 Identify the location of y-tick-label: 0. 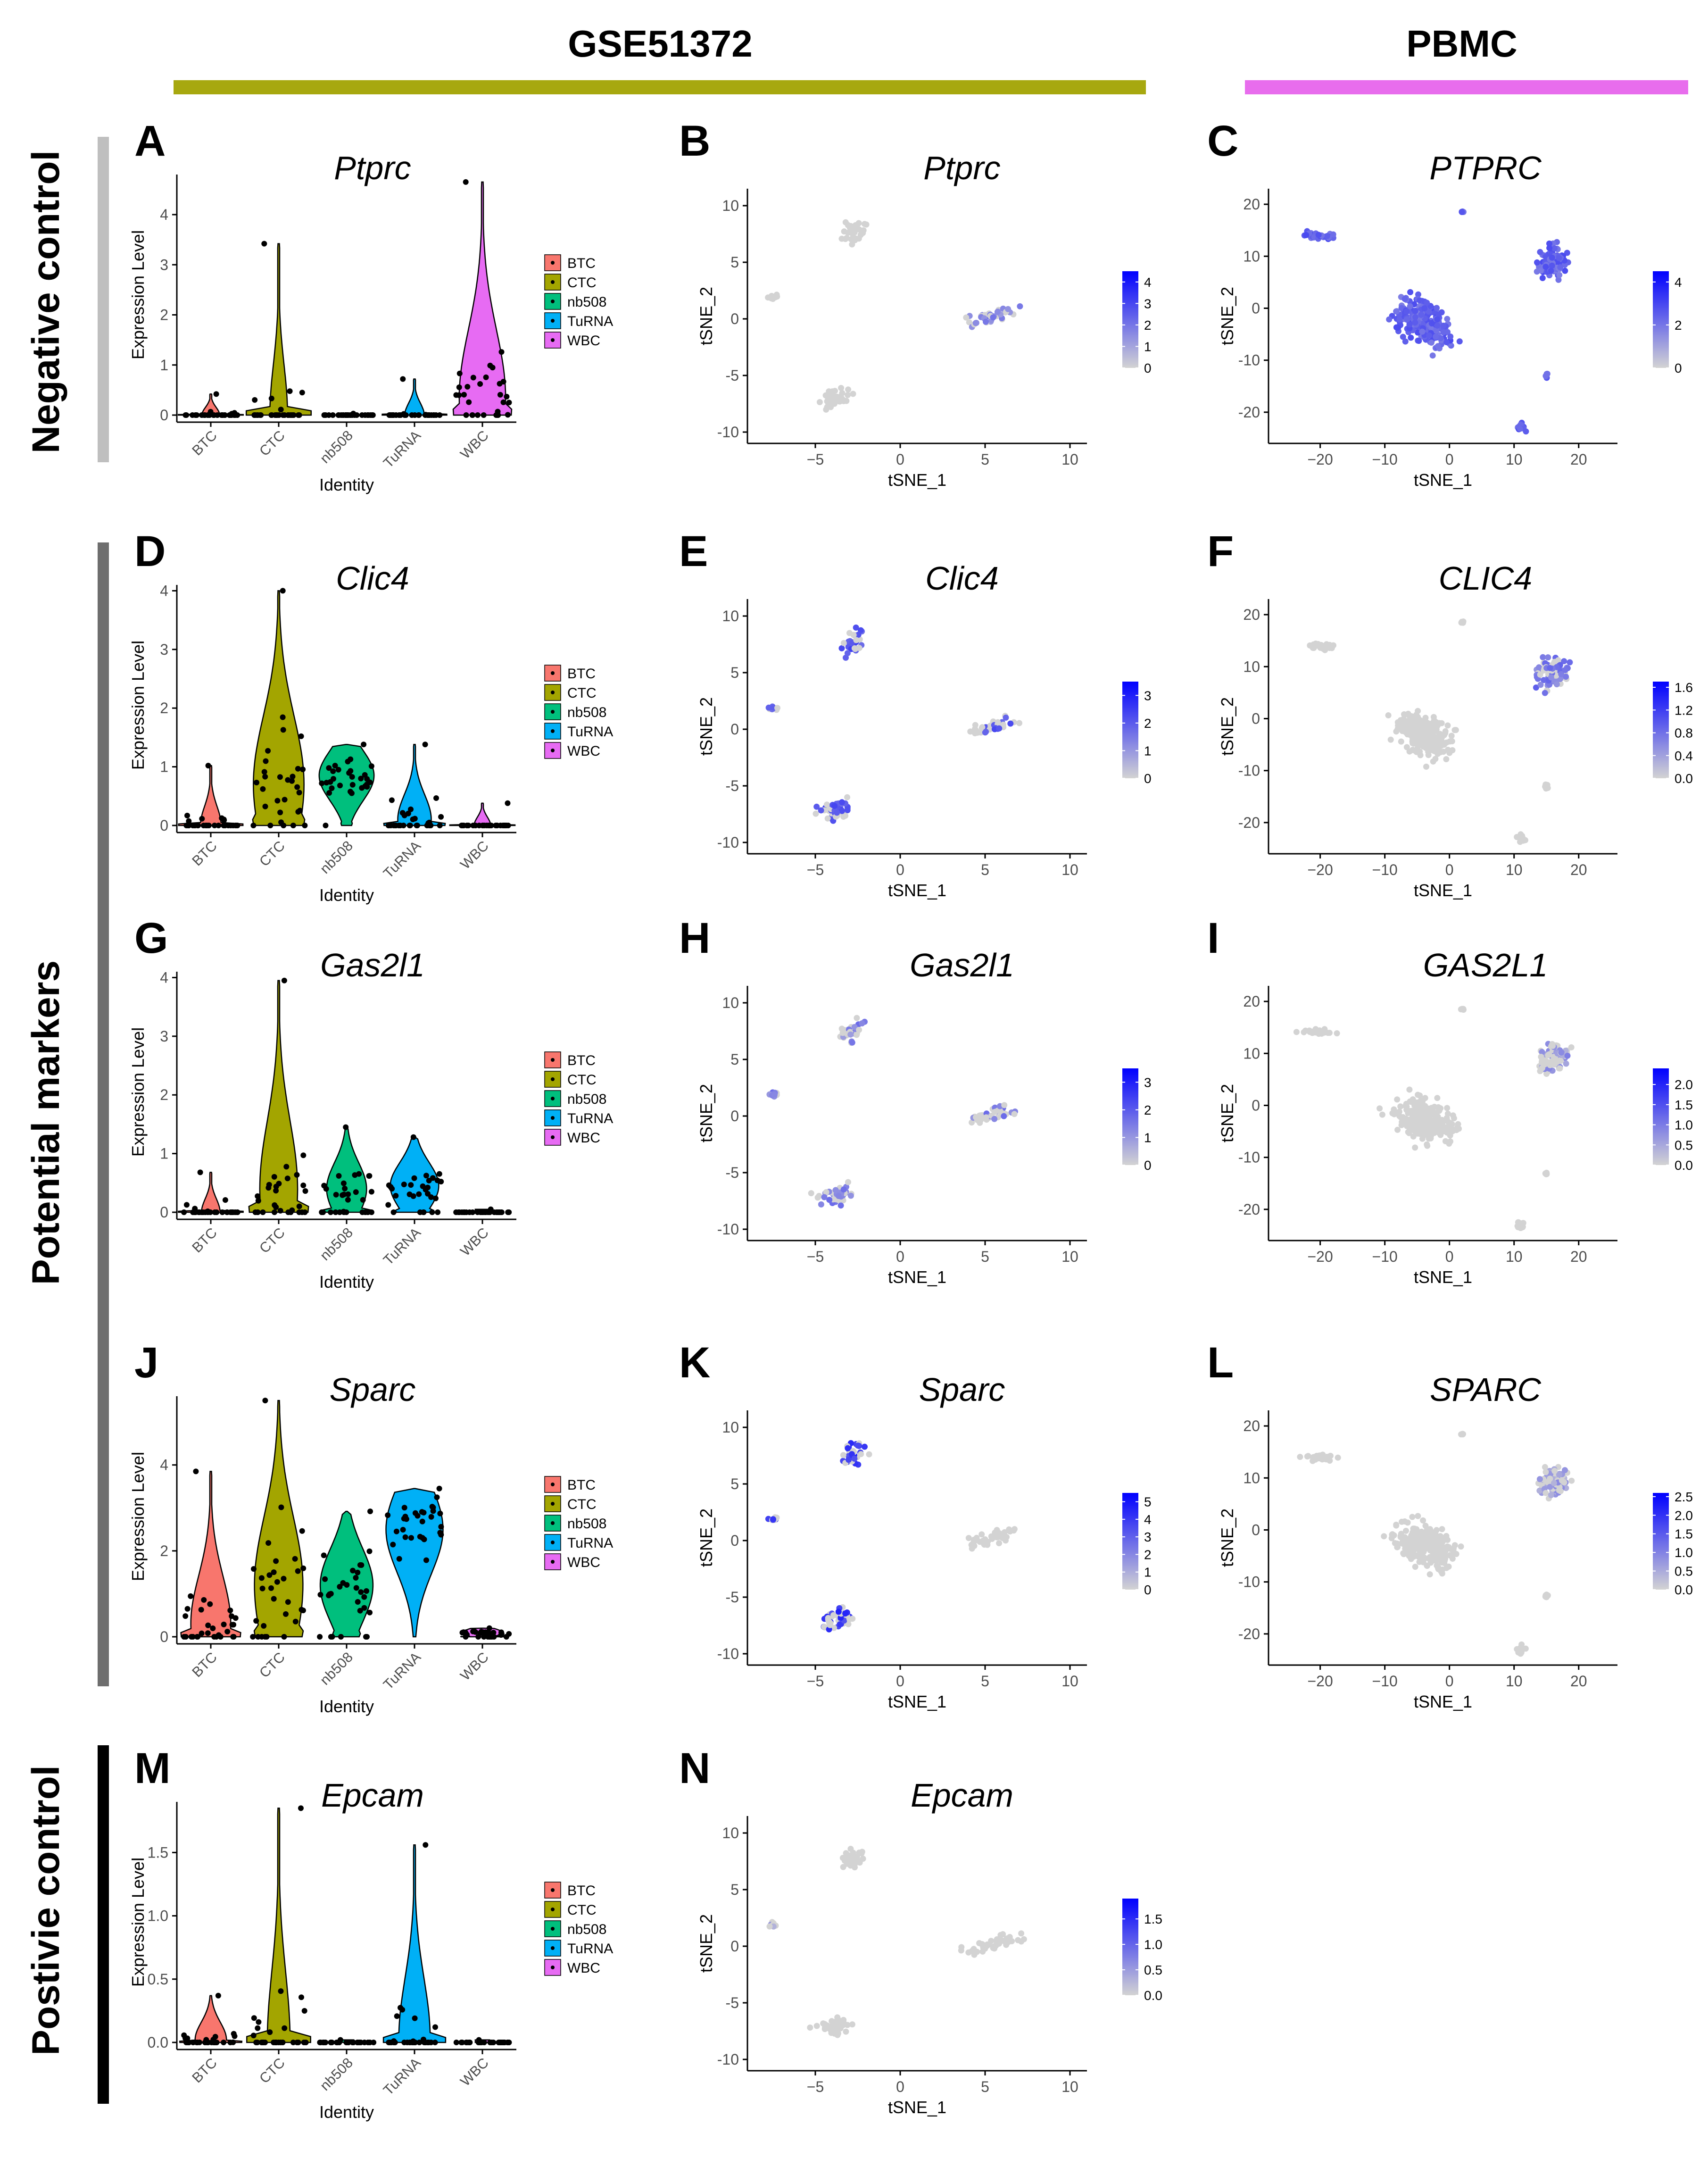
(734, 730).